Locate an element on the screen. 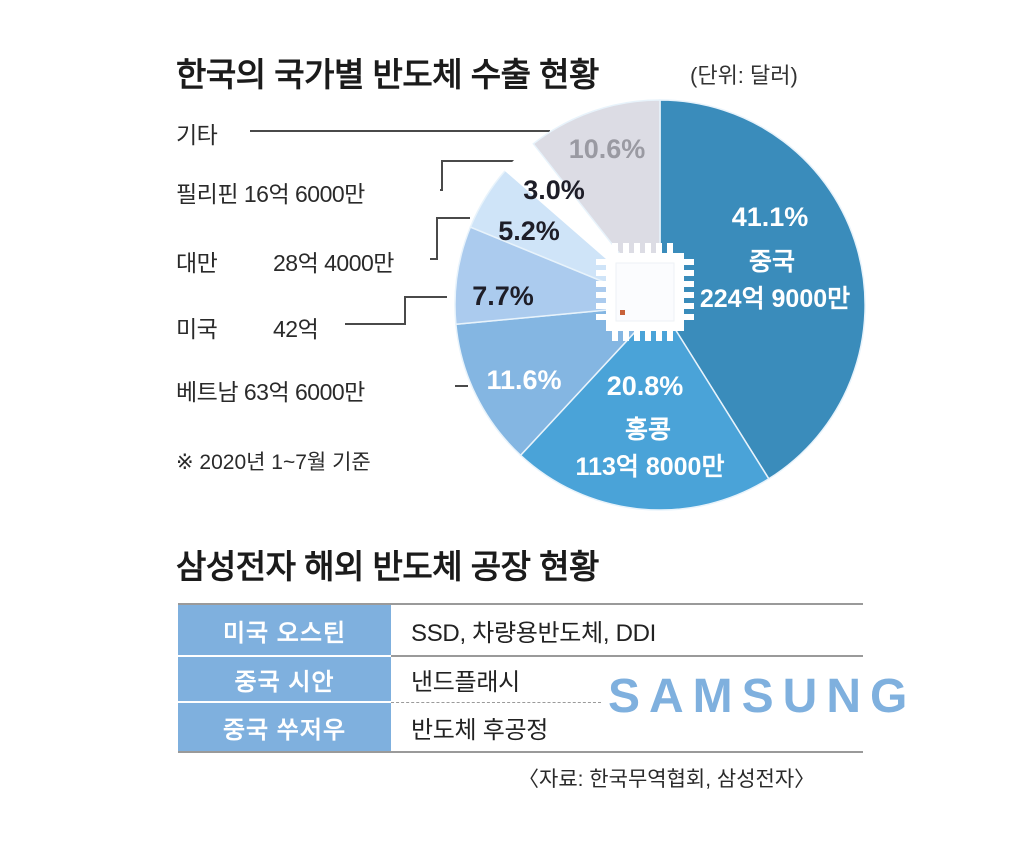 The height and width of the screenshot is (852, 1036). leader-line-taiwan is located at coordinates (450, 238).